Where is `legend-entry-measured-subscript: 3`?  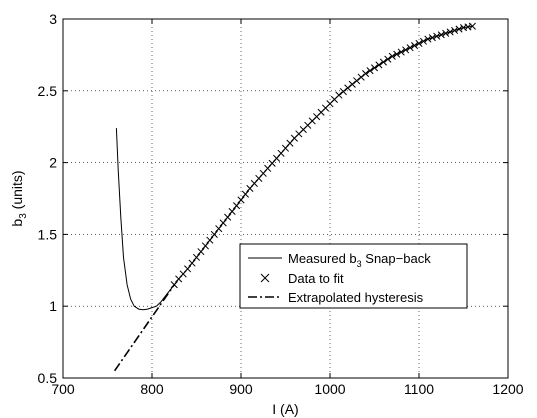
legend-entry-measured-subscript: 3 is located at coordinates (359, 264).